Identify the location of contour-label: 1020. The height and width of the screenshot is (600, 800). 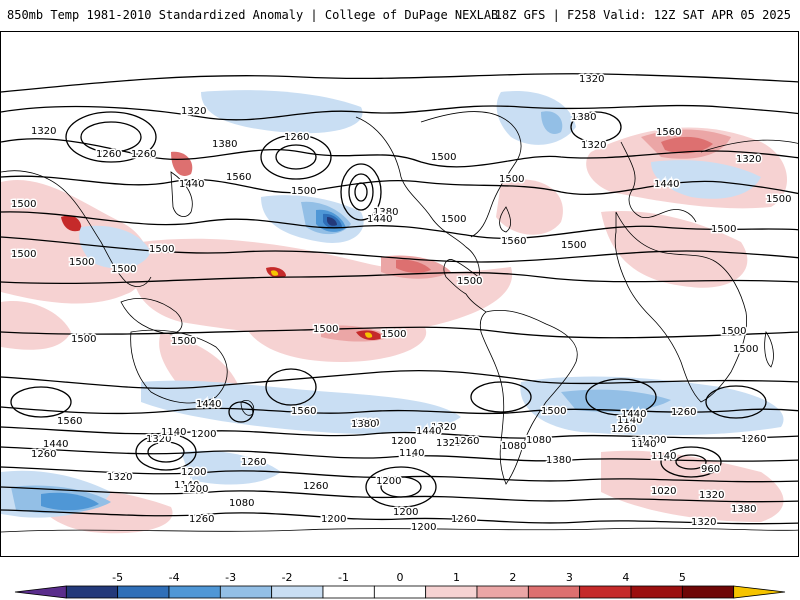
(663, 491).